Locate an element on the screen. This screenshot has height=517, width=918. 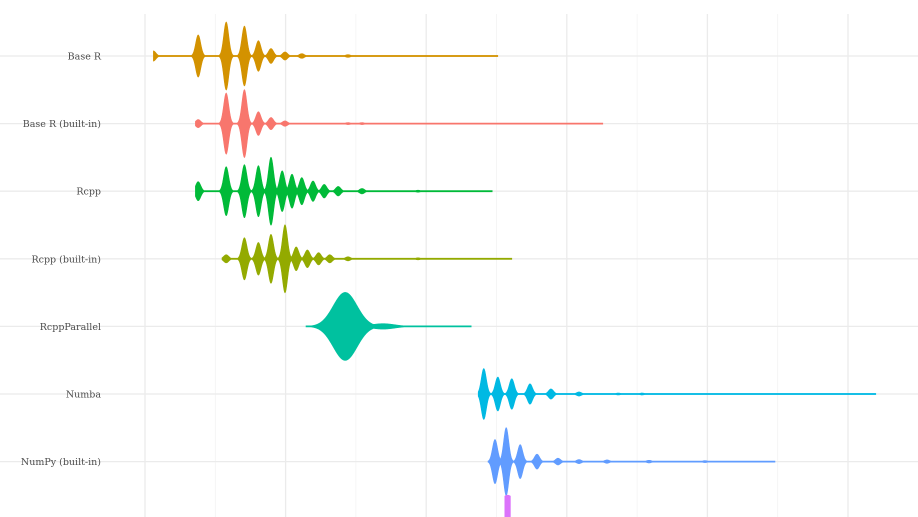
violin-numba is located at coordinates (677, 394).